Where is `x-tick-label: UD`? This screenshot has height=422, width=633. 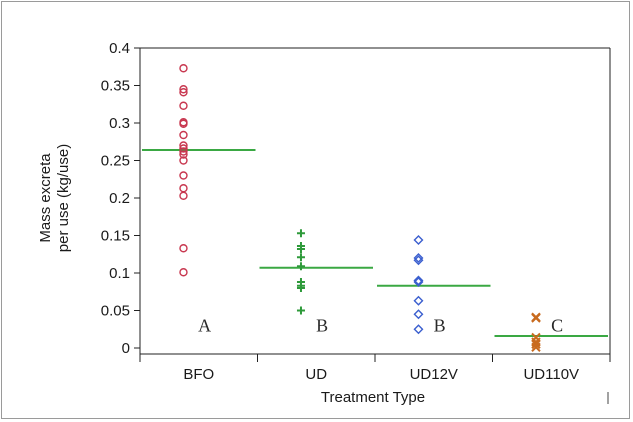
x-tick-label: UD is located at coordinates (316, 374).